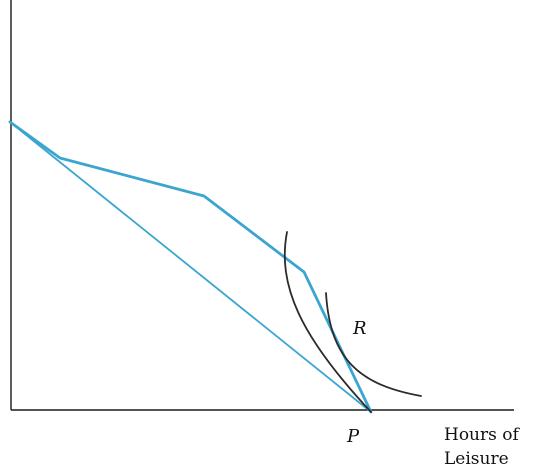 The image size is (549, 471). Describe the element at coordinates (353, 436) in the screenshot. I see `point-p-label: P` at that location.